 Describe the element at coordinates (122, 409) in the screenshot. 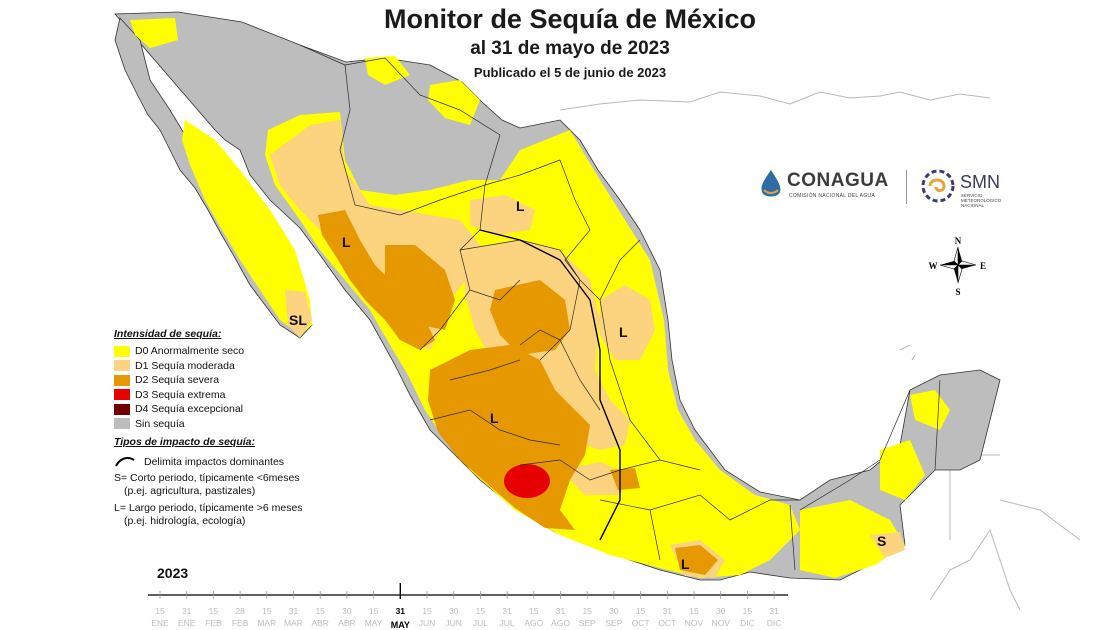

I see `legend-swatch-d4` at that location.